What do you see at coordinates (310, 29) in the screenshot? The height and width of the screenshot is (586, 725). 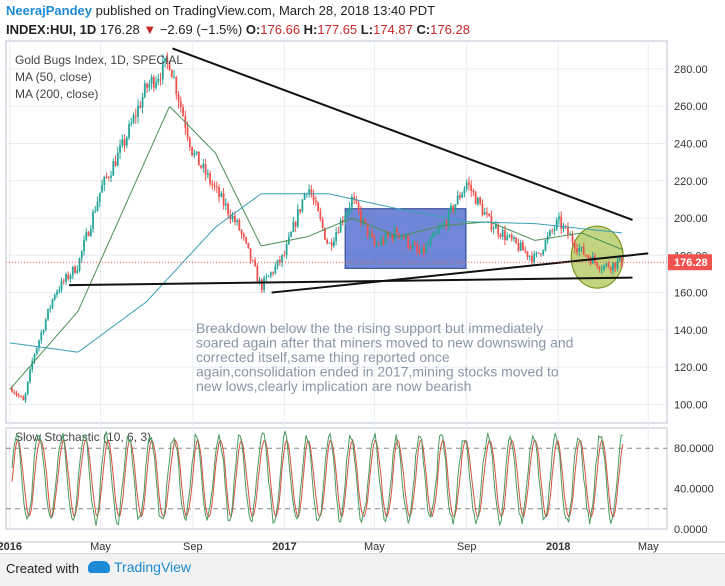 I see `high-label: H:` at bounding box center [310, 29].